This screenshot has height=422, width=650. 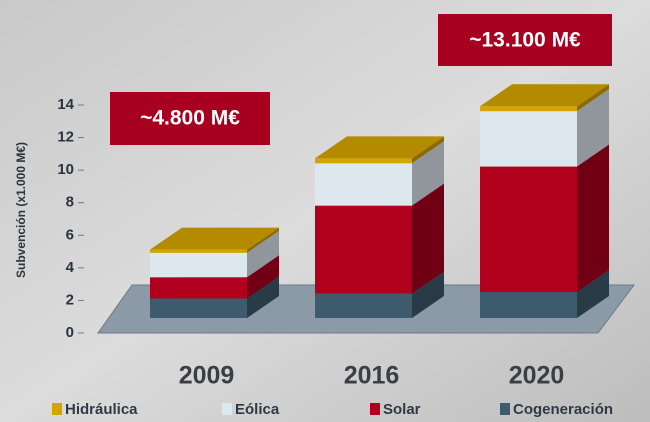 What do you see at coordinates (70, 202) in the screenshot?
I see `y-tick-label: 8` at bounding box center [70, 202].